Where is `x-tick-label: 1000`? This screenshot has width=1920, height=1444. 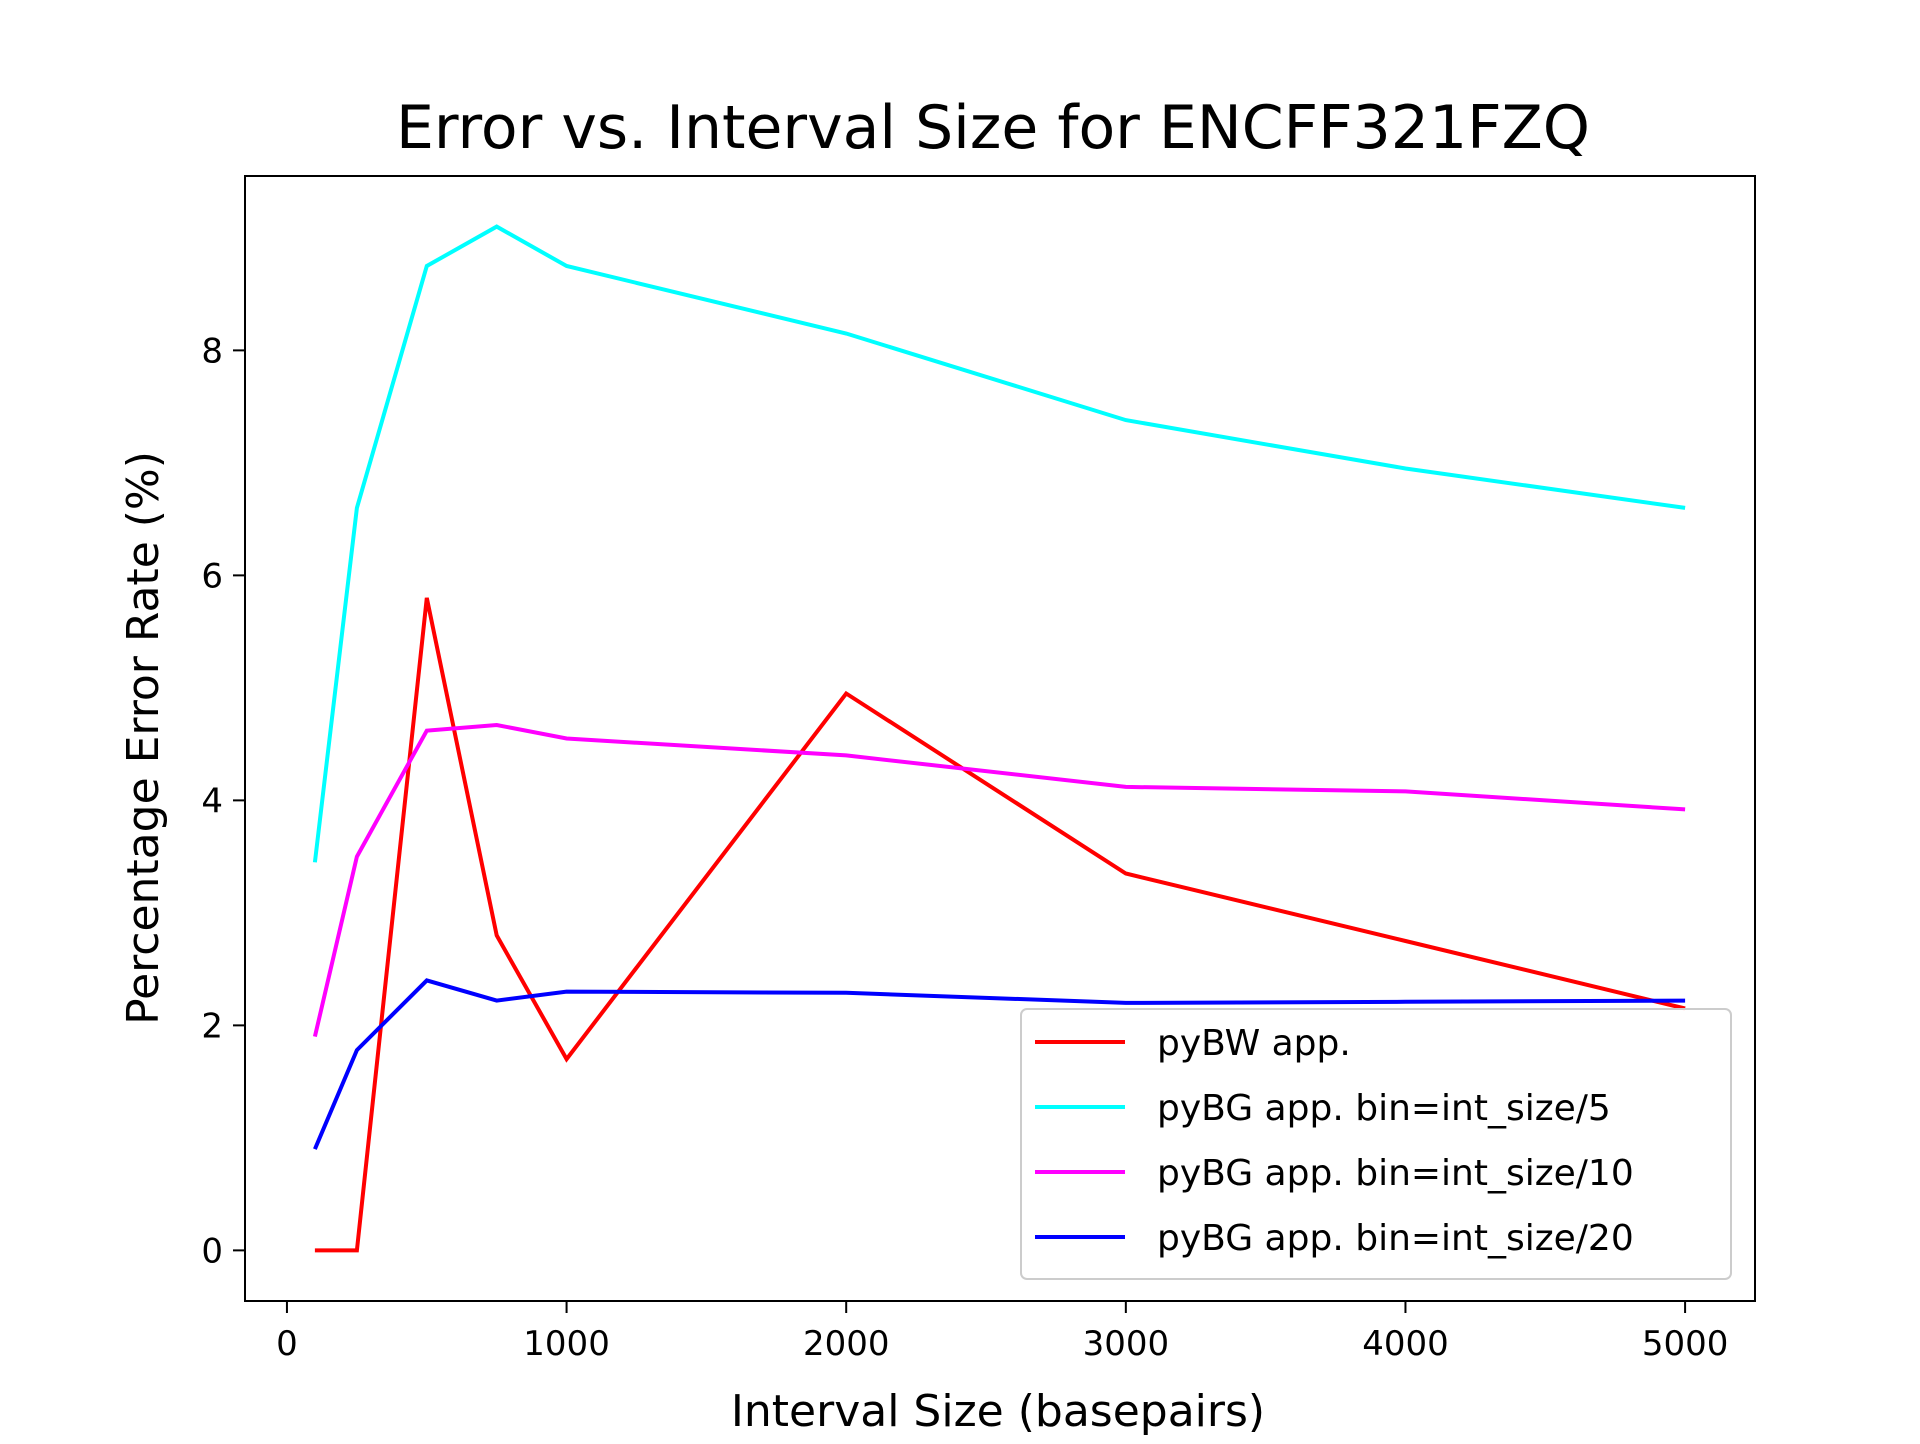
x-tick-label: 1000 is located at coordinates (566, 1344).